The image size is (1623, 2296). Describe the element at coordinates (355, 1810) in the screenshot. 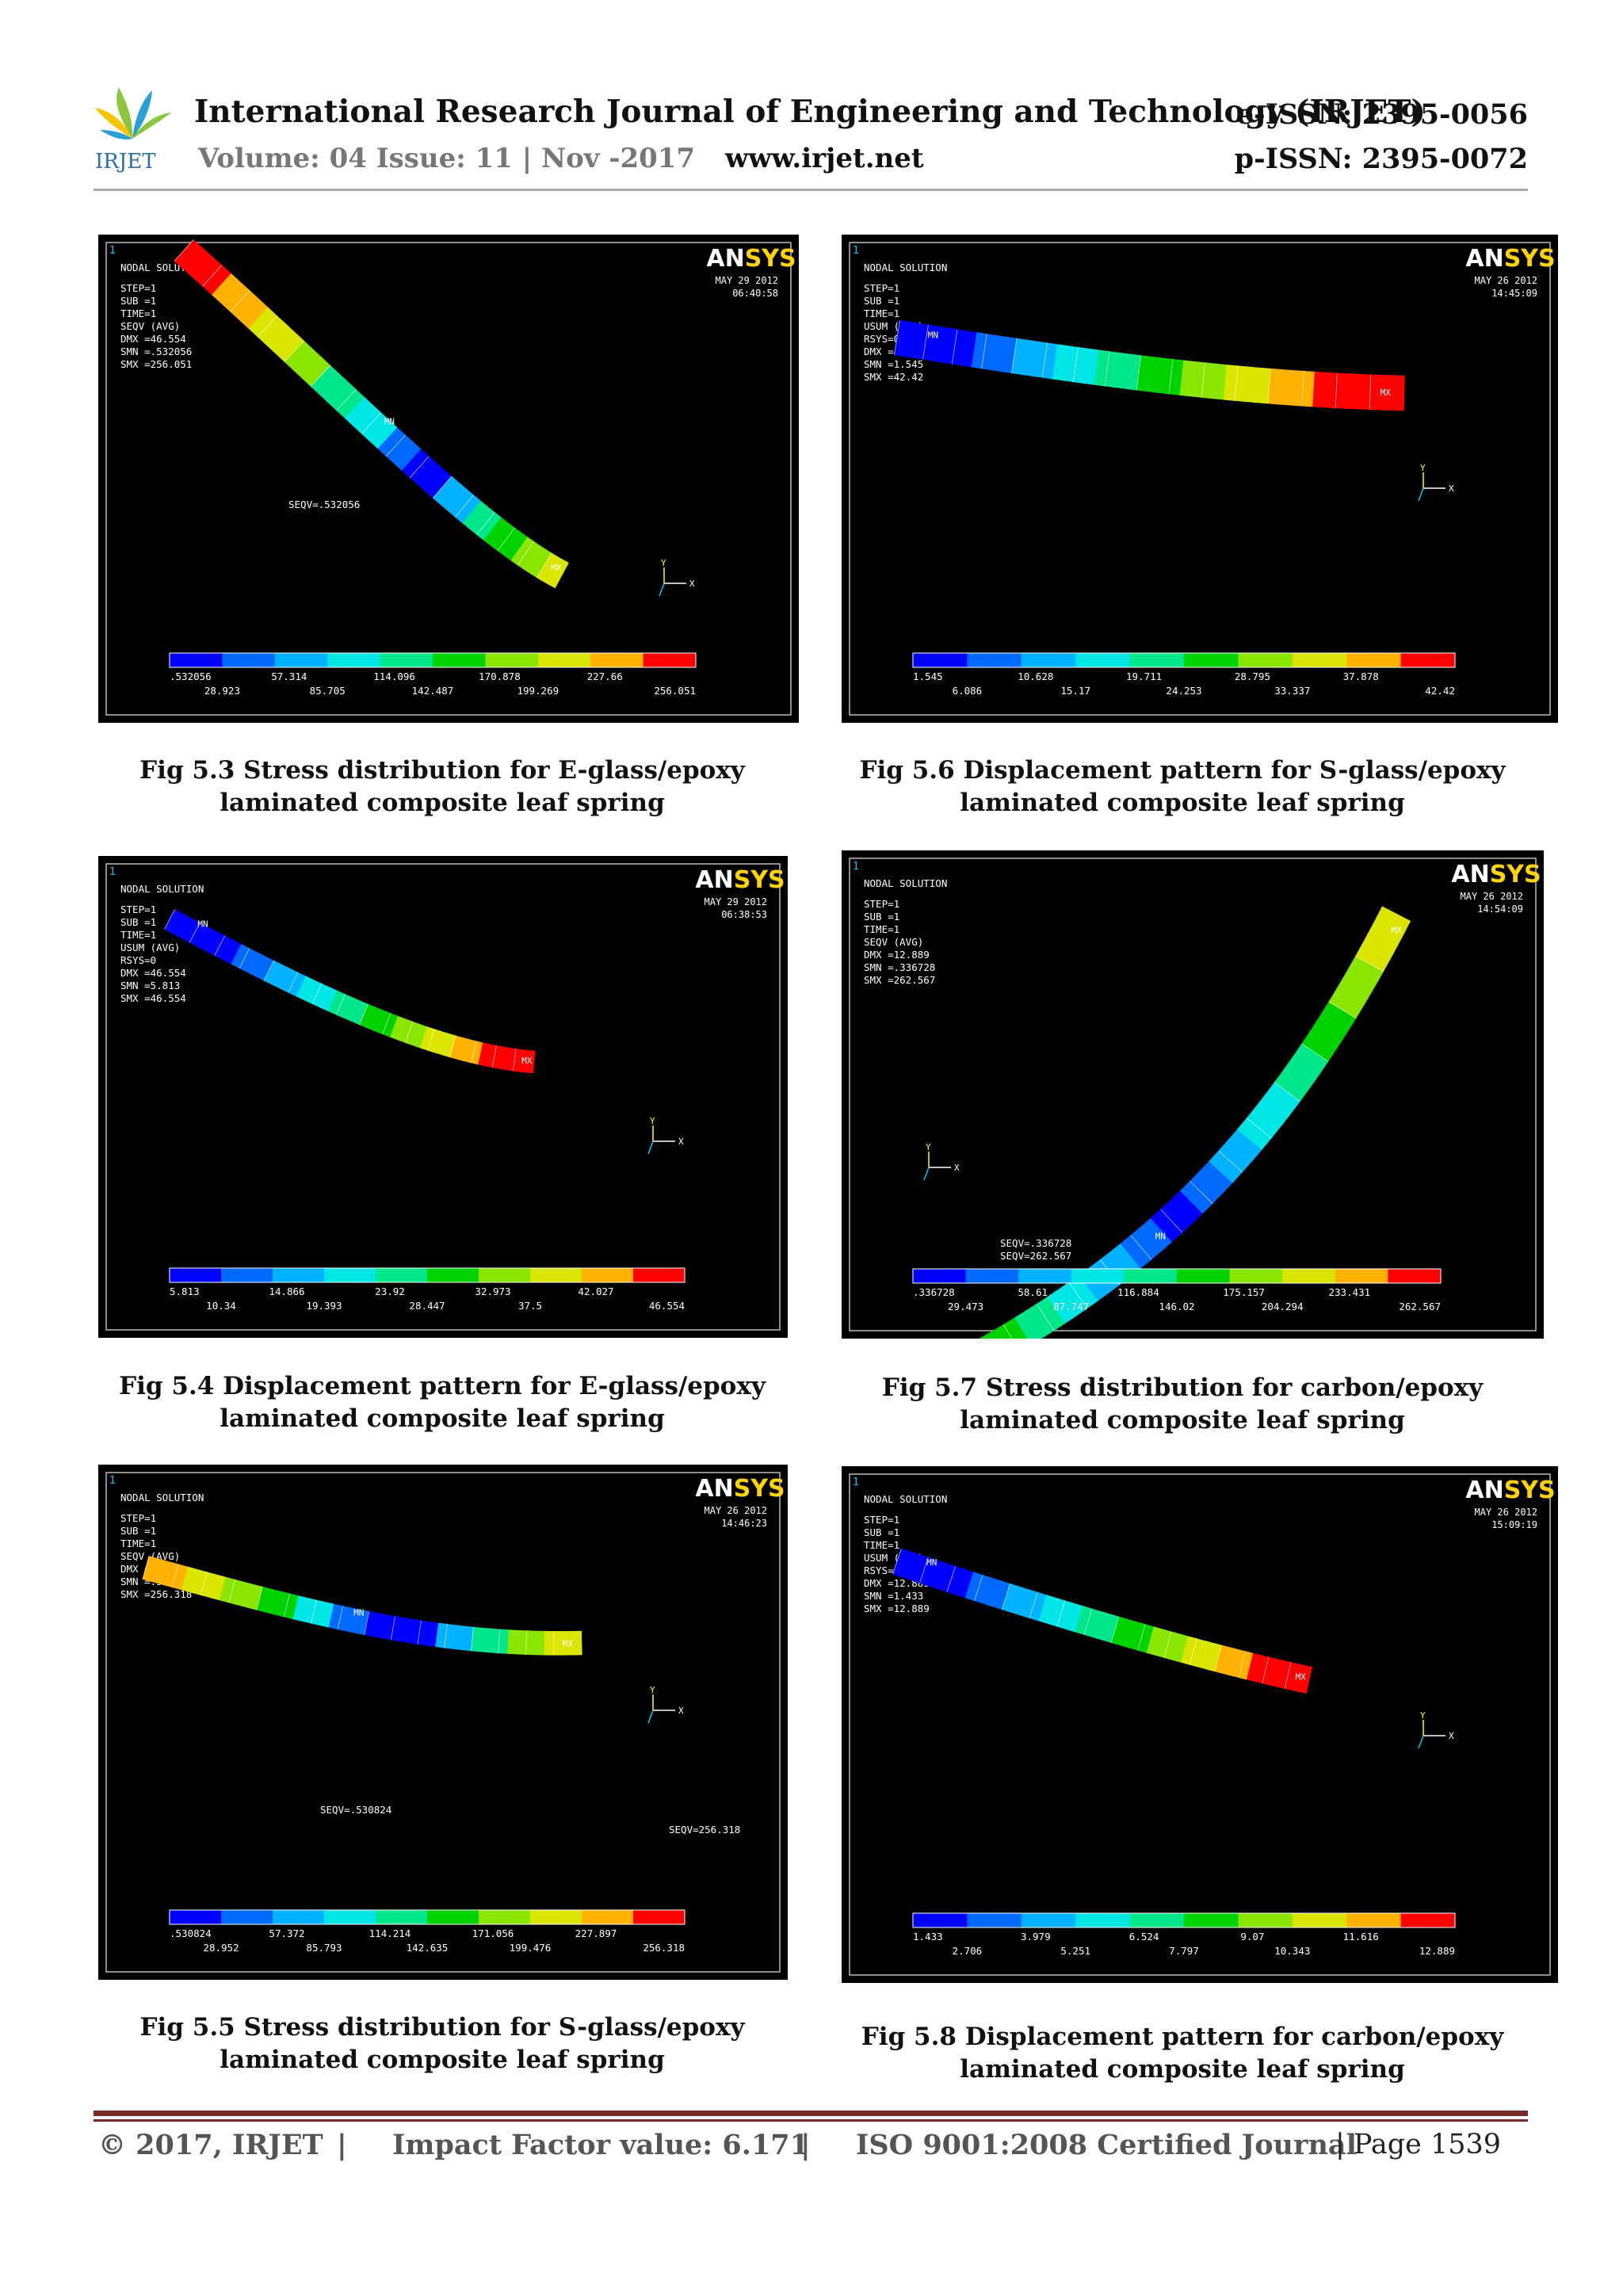

I see `min-value-label: SEQV=.530824` at that location.